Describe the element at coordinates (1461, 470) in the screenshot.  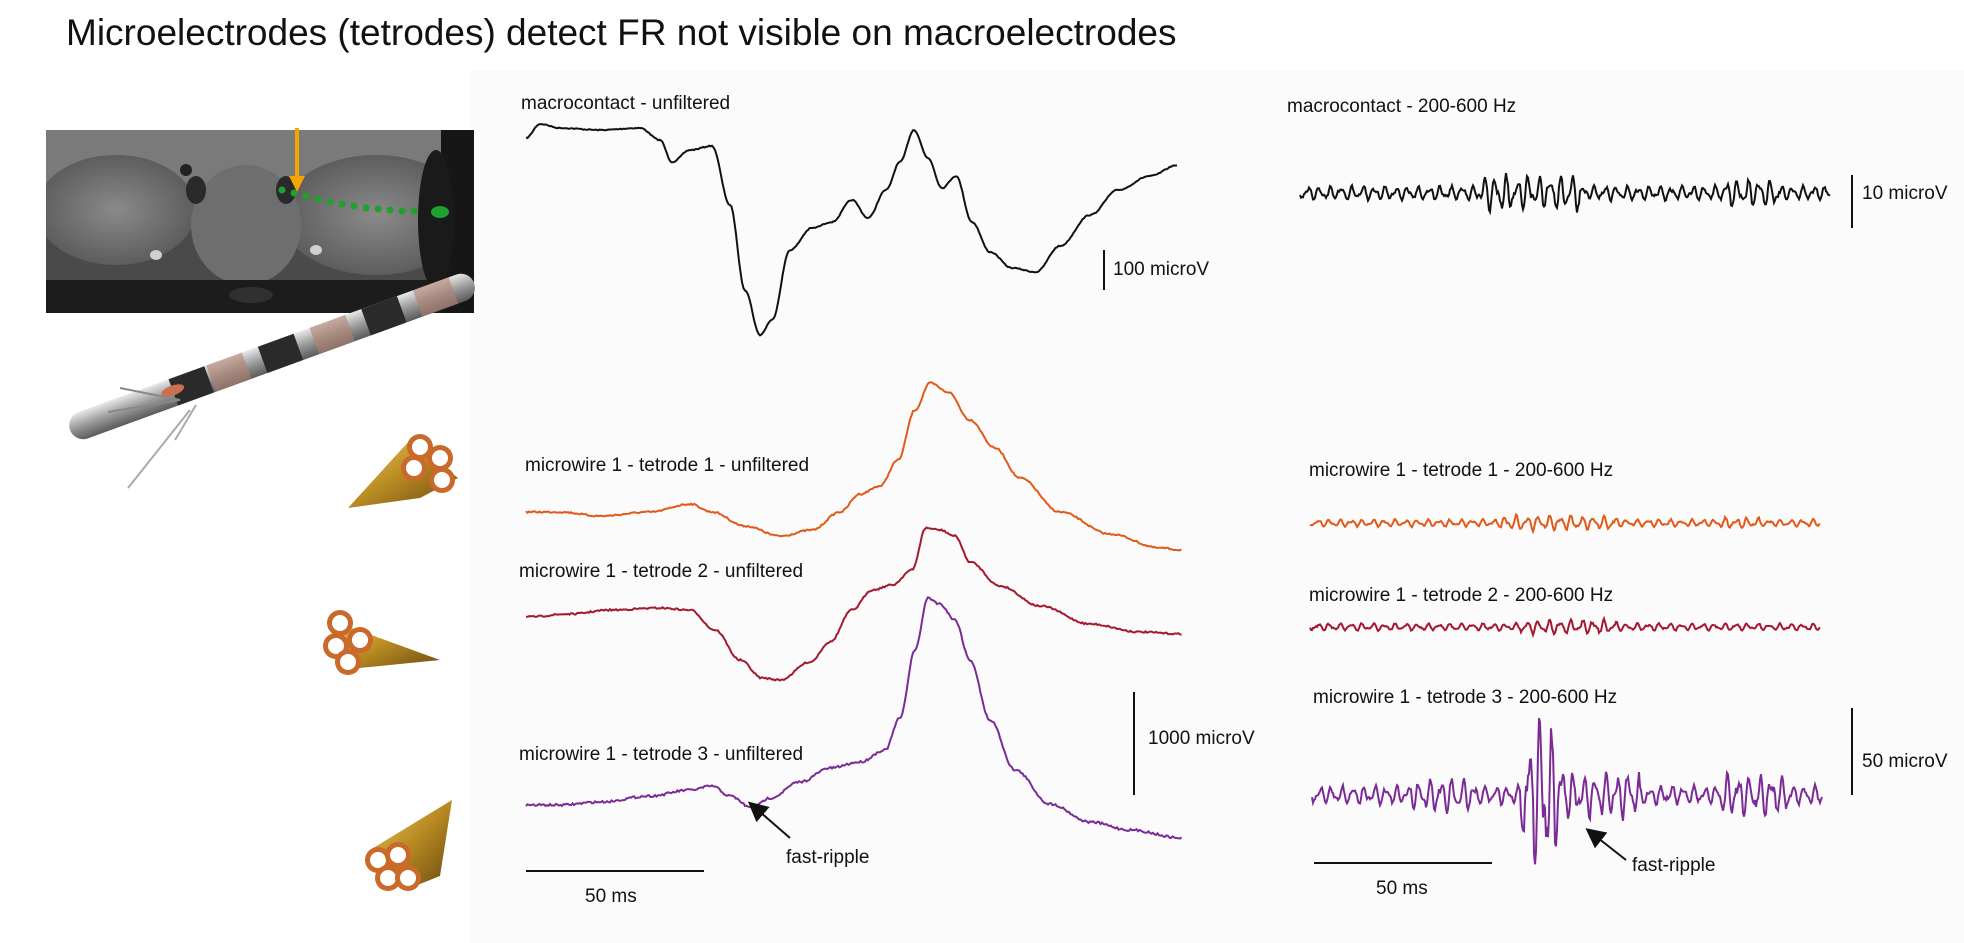
I see `label-t1-filtered: microwire 1 - tetrode 1 - 200-600 Hz` at that location.